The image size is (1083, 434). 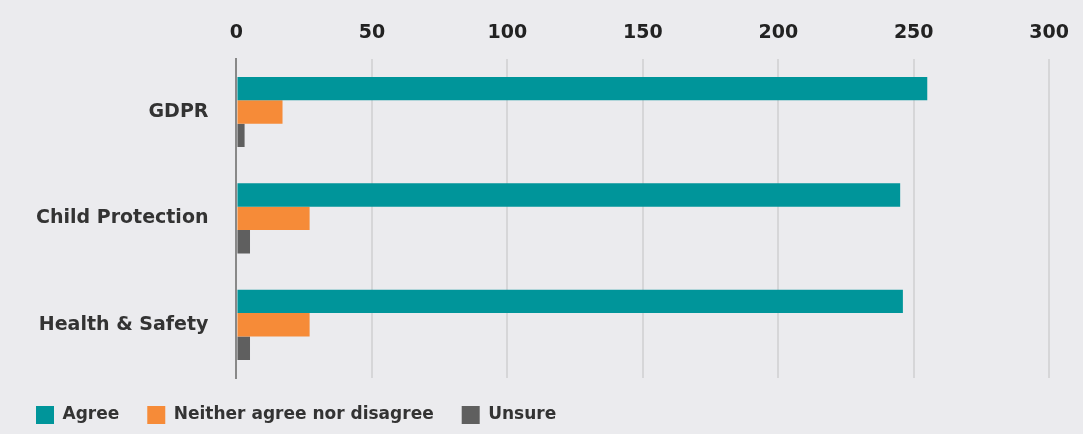 What do you see at coordinates (303, 413) in the screenshot?
I see `legend-label: Neither agree nor disagree` at bounding box center [303, 413].